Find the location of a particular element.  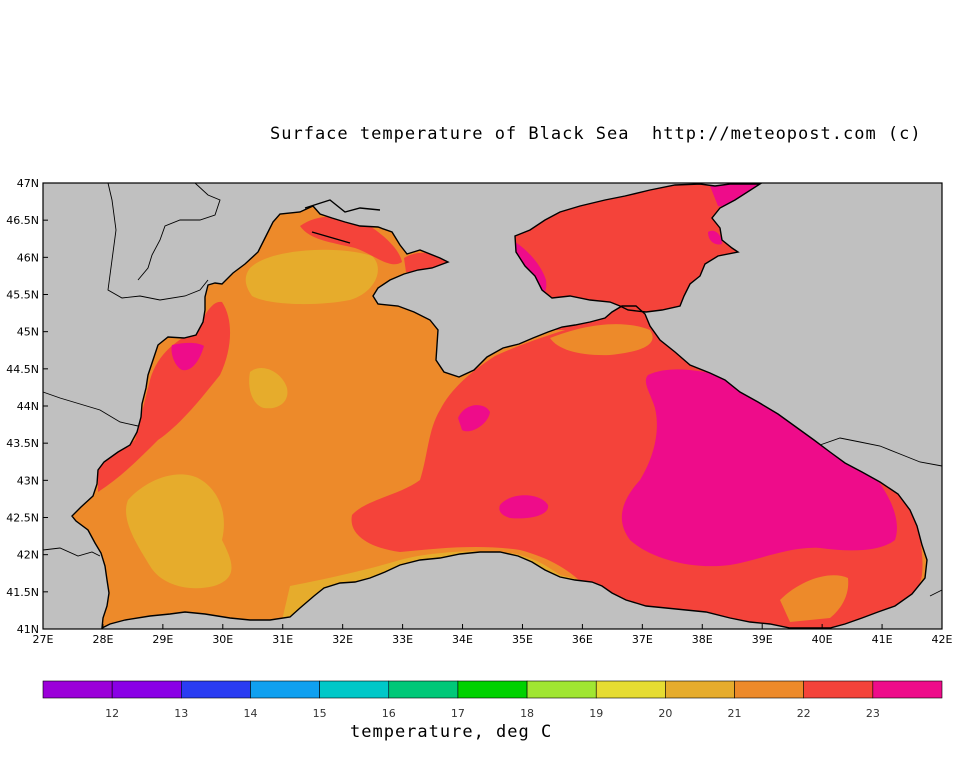

lon-tick-label: 28E is located at coordinates (102, 639).